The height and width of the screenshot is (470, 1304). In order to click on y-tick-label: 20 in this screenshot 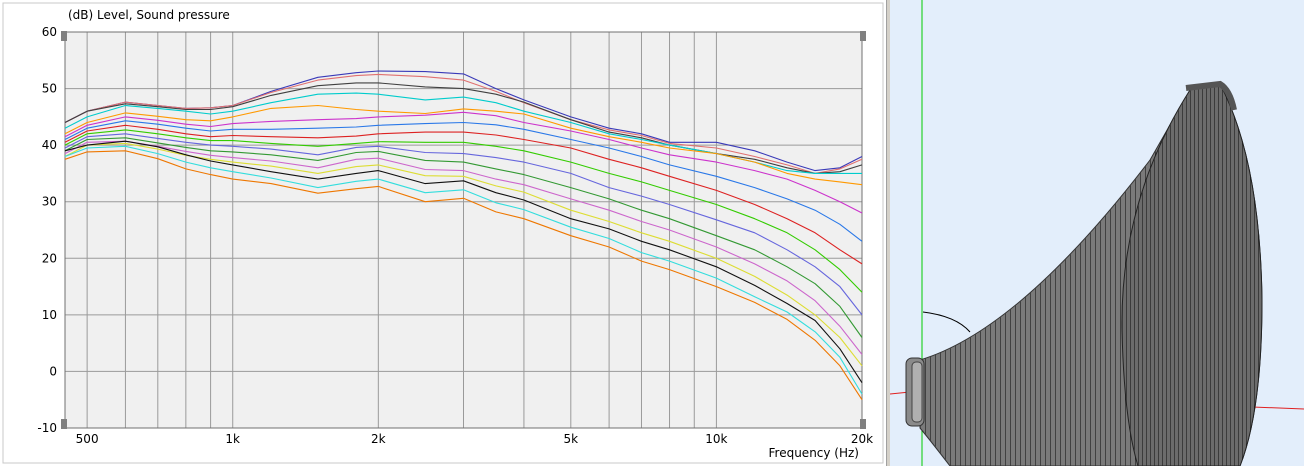, I will do `click(49, 258)`.